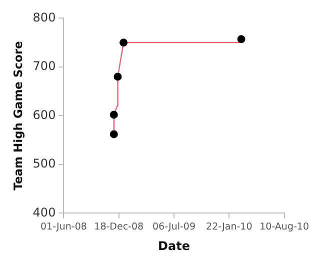 This screenshot has height=266, width=320. What do you see at coordinates (119, 226) in the screenshot?
I see `x-tick-label: 18-Dec-08` at bounding box center [119, 226].